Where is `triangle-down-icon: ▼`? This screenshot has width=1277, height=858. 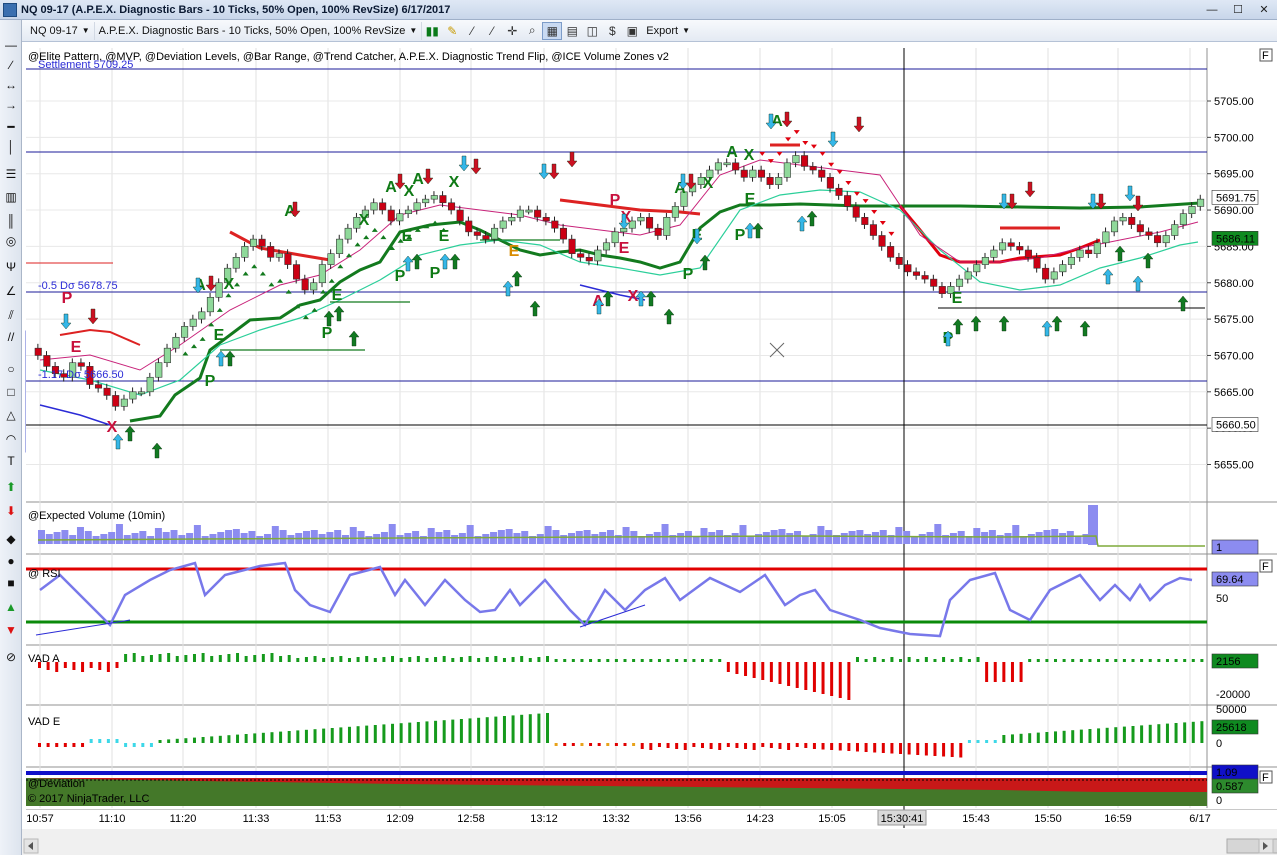
triangle-down-icon: ▼ is located at coordinates (11, 630).